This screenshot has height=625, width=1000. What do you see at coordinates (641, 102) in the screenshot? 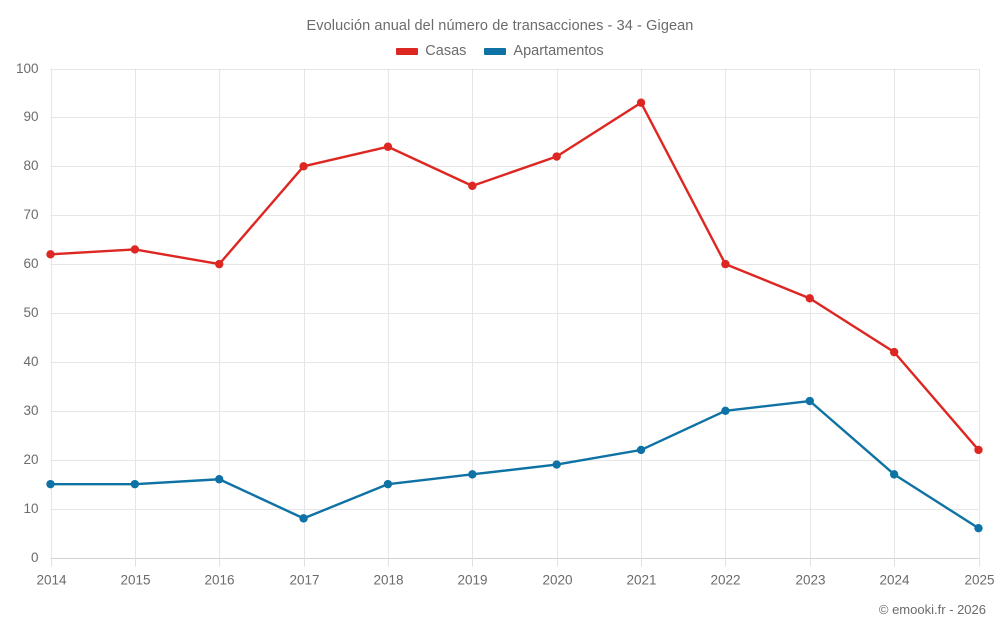
I see `data-point-casas-2021` at bounding box center [641, 102].